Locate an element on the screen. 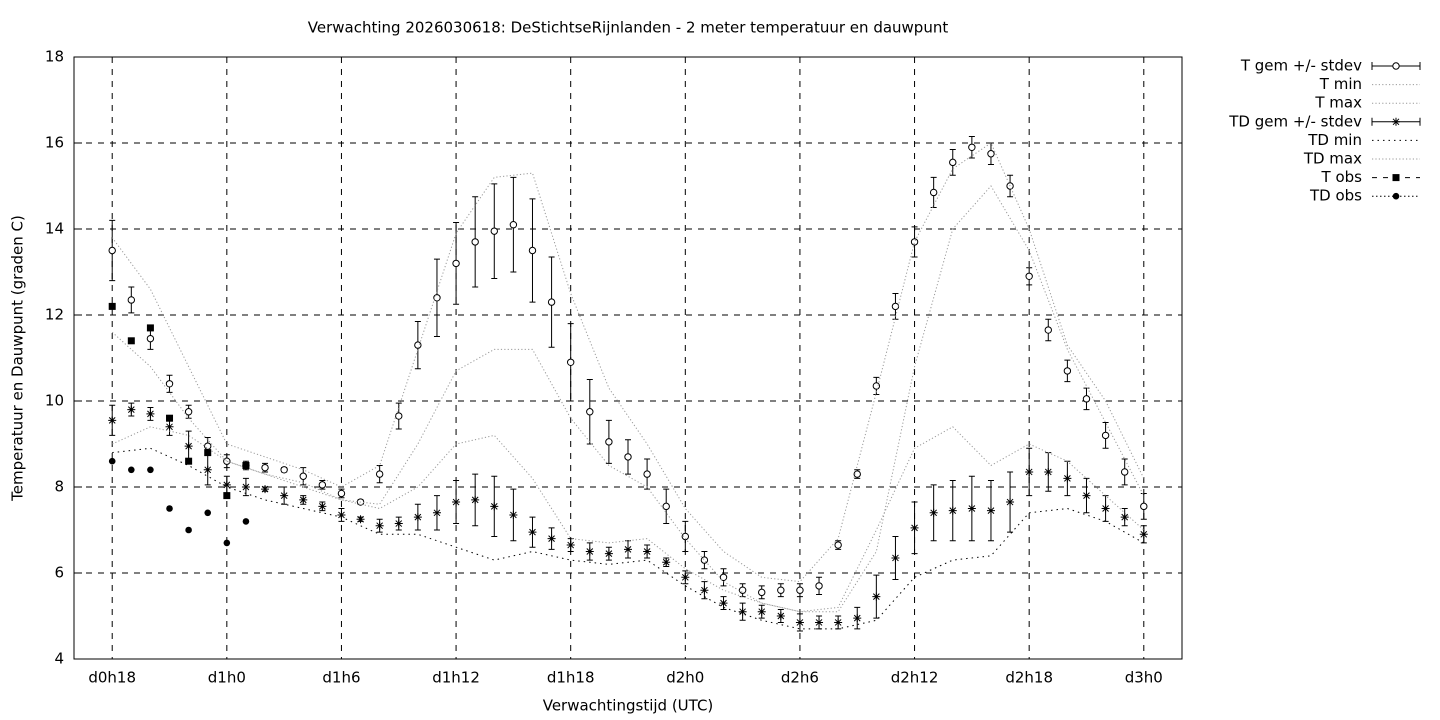 This screenshot has width=1440, height=720. legend-label: TD gem +/- stdev is located at coordinates (1295, 121).